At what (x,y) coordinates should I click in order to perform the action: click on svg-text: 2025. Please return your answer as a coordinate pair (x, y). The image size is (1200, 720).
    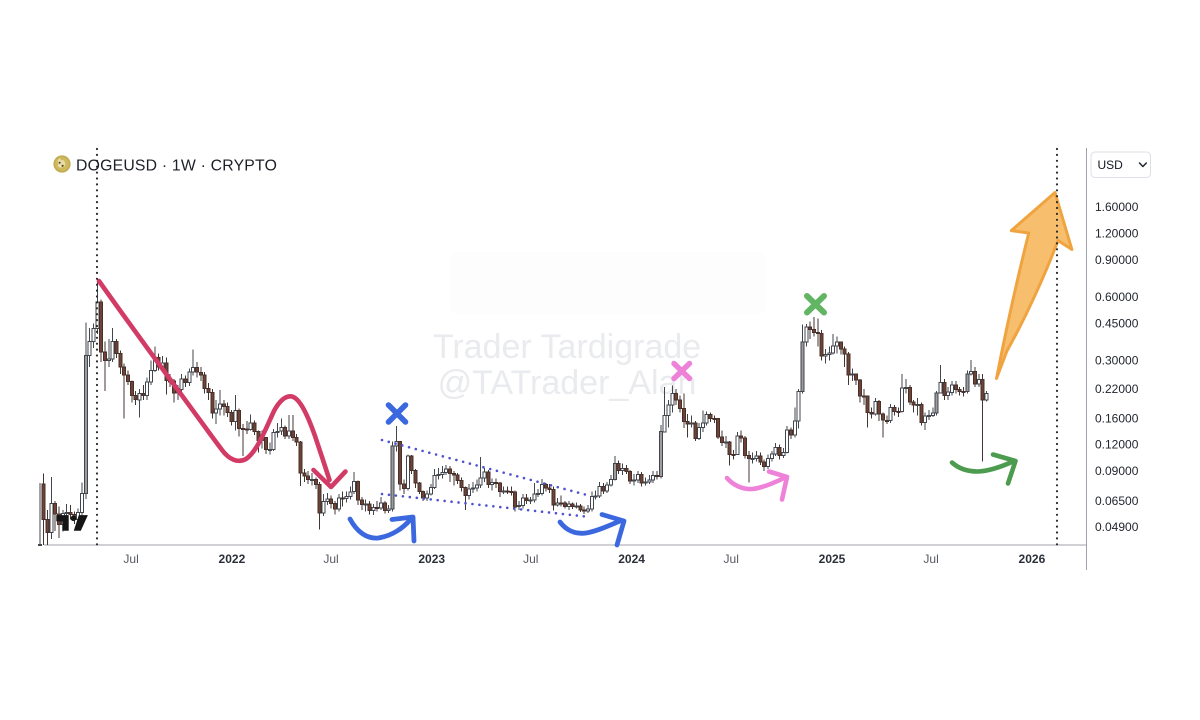
    Looking at the image, I should click on (832, 559).